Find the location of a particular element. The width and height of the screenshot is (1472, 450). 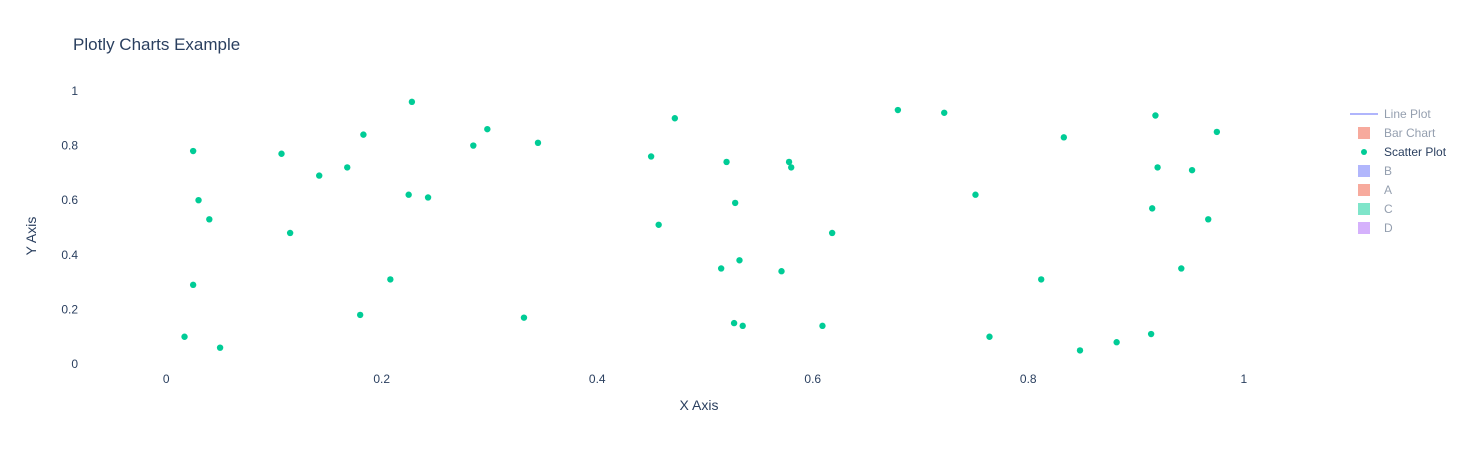

y-axis-ticks: 0 0.2 0.4 0.6 0.8 1 is located at coordinates (69, 227).